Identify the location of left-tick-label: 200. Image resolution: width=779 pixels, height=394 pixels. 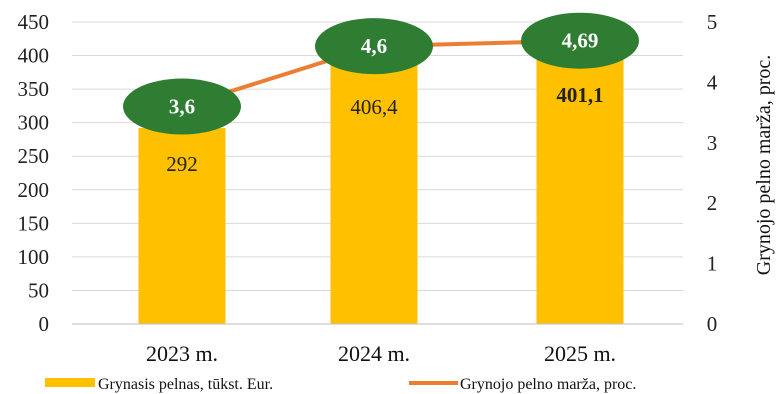
(34, 190).